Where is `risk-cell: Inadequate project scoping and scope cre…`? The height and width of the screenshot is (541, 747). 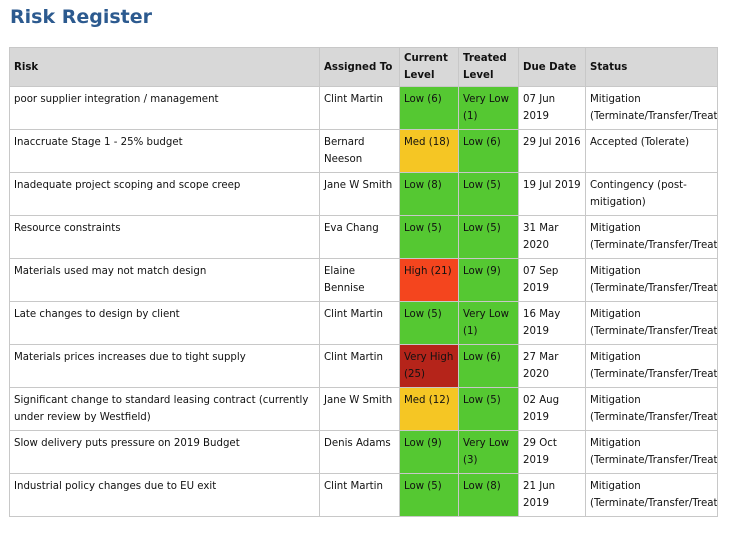
risk-cell: Inadequate project scoping and scope cre… is located at coordinates (164, 194).